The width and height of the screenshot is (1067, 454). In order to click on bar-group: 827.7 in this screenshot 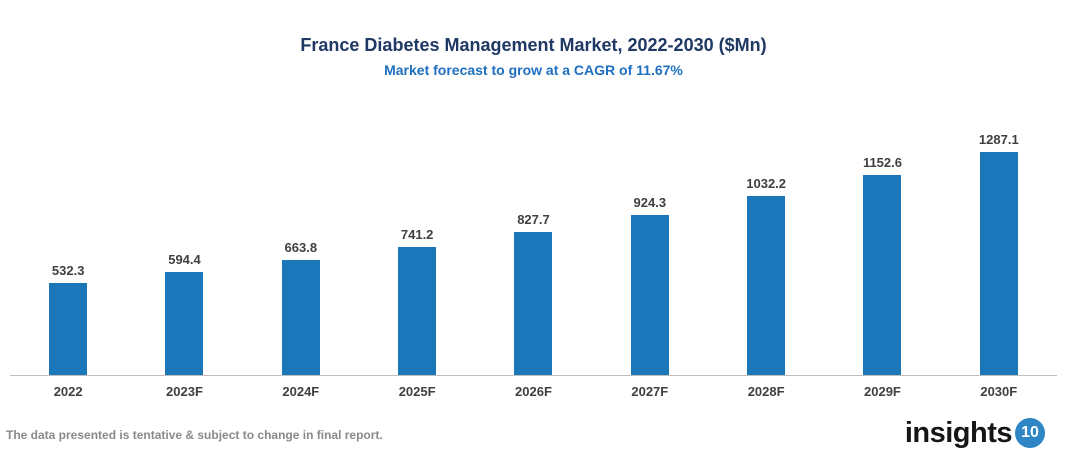, I will do `click(533, 240)`.